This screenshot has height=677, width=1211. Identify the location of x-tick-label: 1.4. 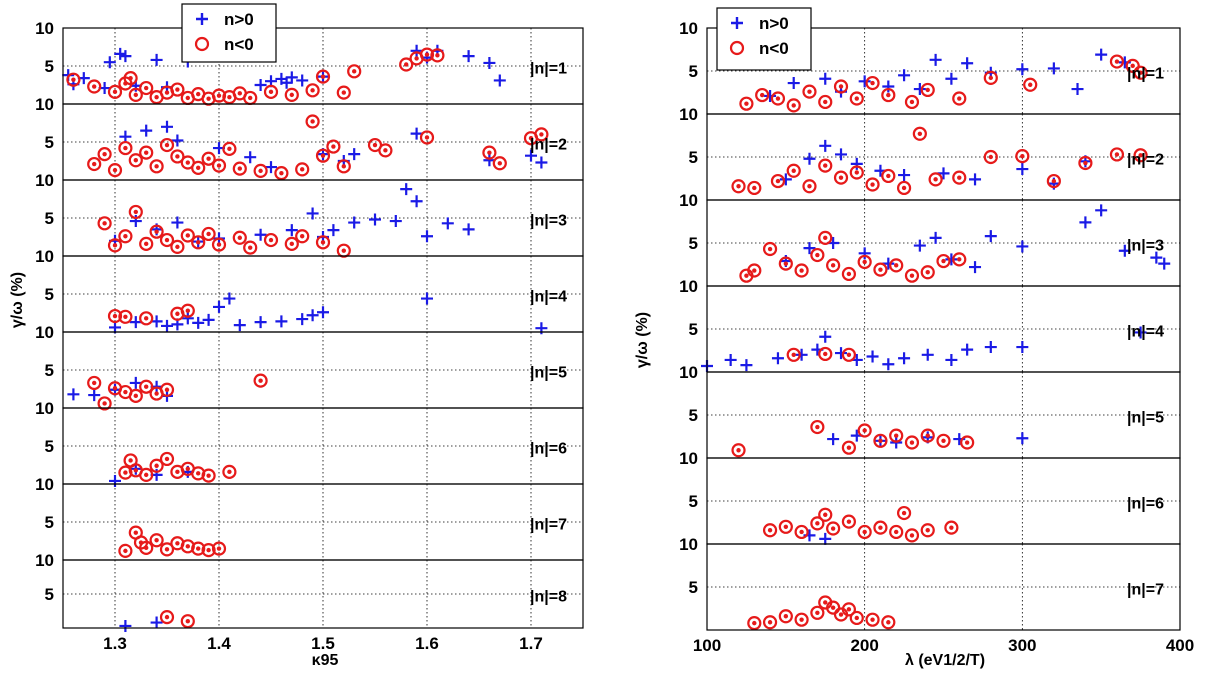
(219, 643).